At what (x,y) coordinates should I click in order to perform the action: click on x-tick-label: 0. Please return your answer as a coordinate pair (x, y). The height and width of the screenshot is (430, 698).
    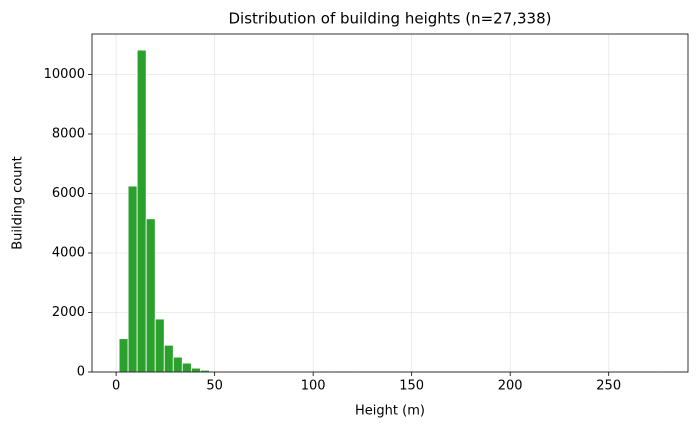
    Looking at the image, I should click on (116, 386).